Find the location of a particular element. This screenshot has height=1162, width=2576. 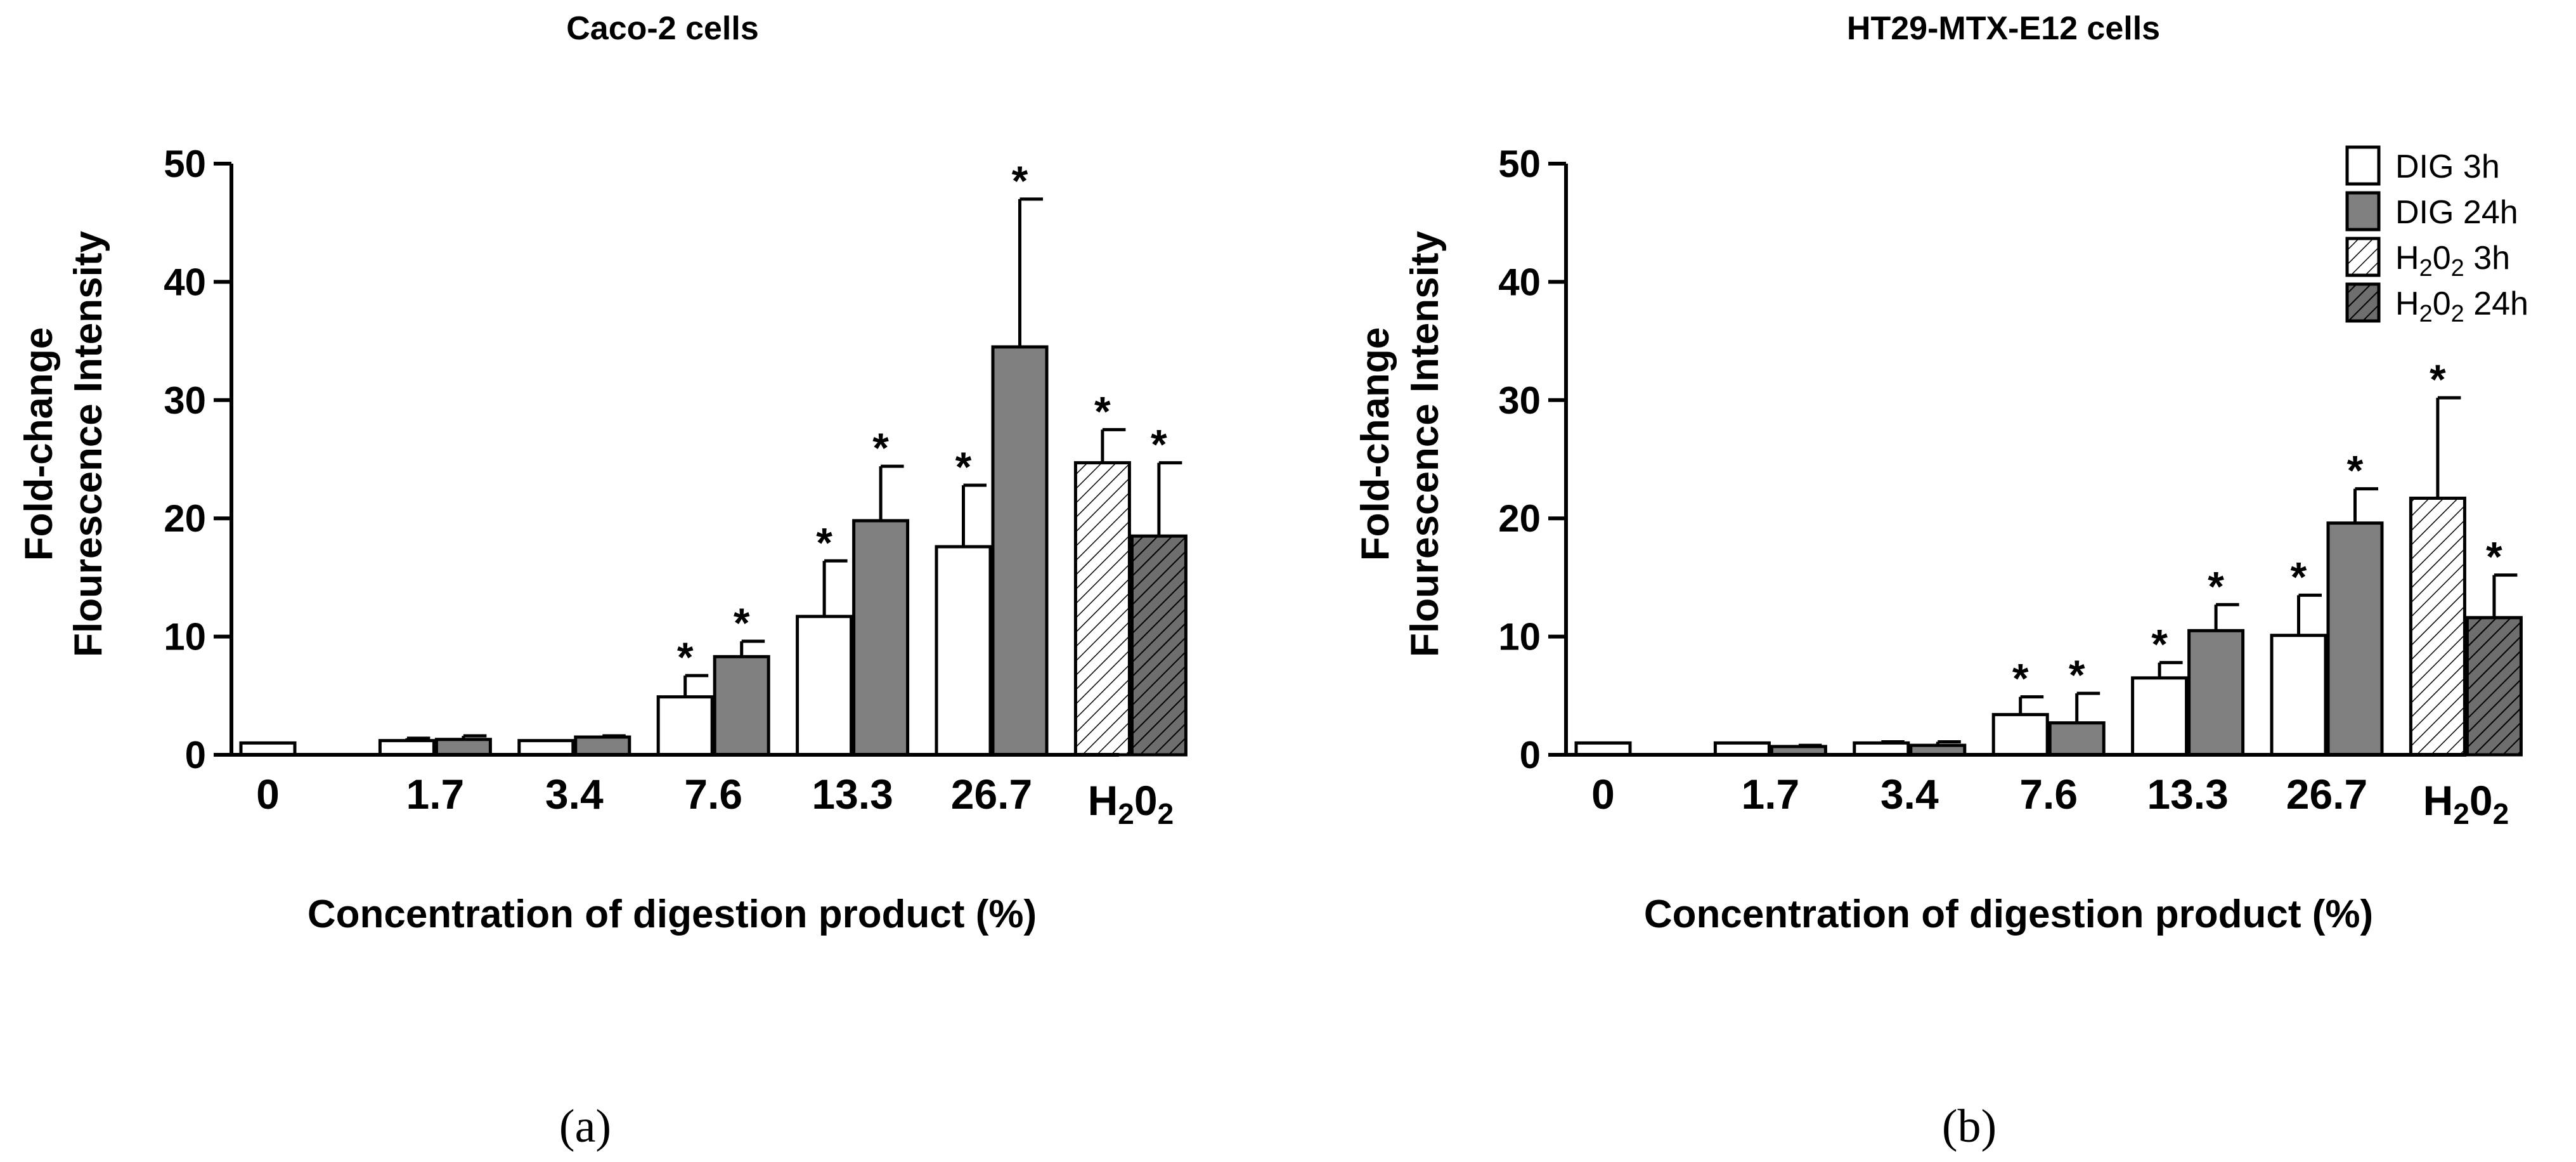

panel-label: (a) is located at coordinates (585, 1126).